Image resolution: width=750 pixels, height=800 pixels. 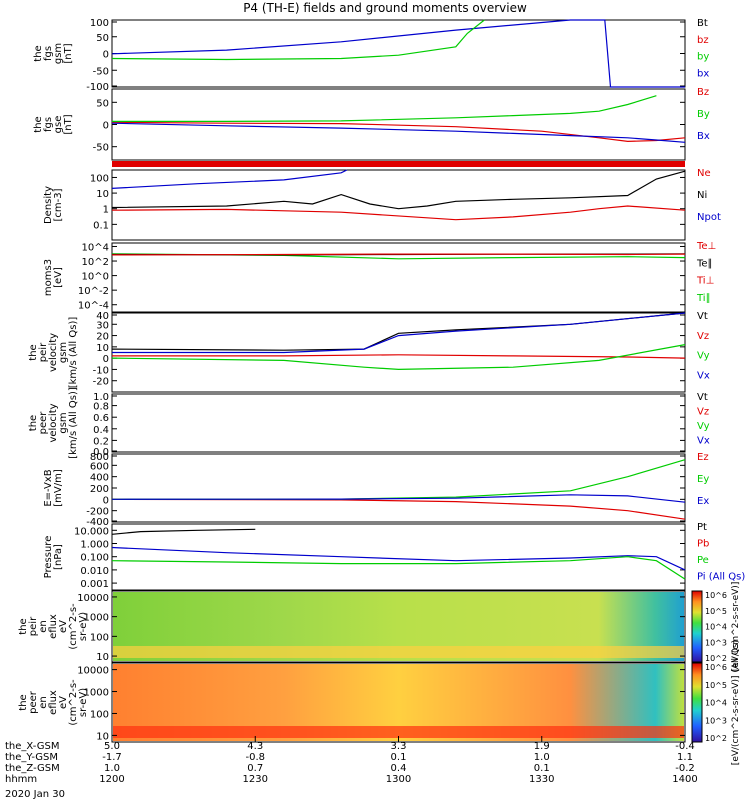 I want to click on series-line-Ne, so click(x=398, y=213).